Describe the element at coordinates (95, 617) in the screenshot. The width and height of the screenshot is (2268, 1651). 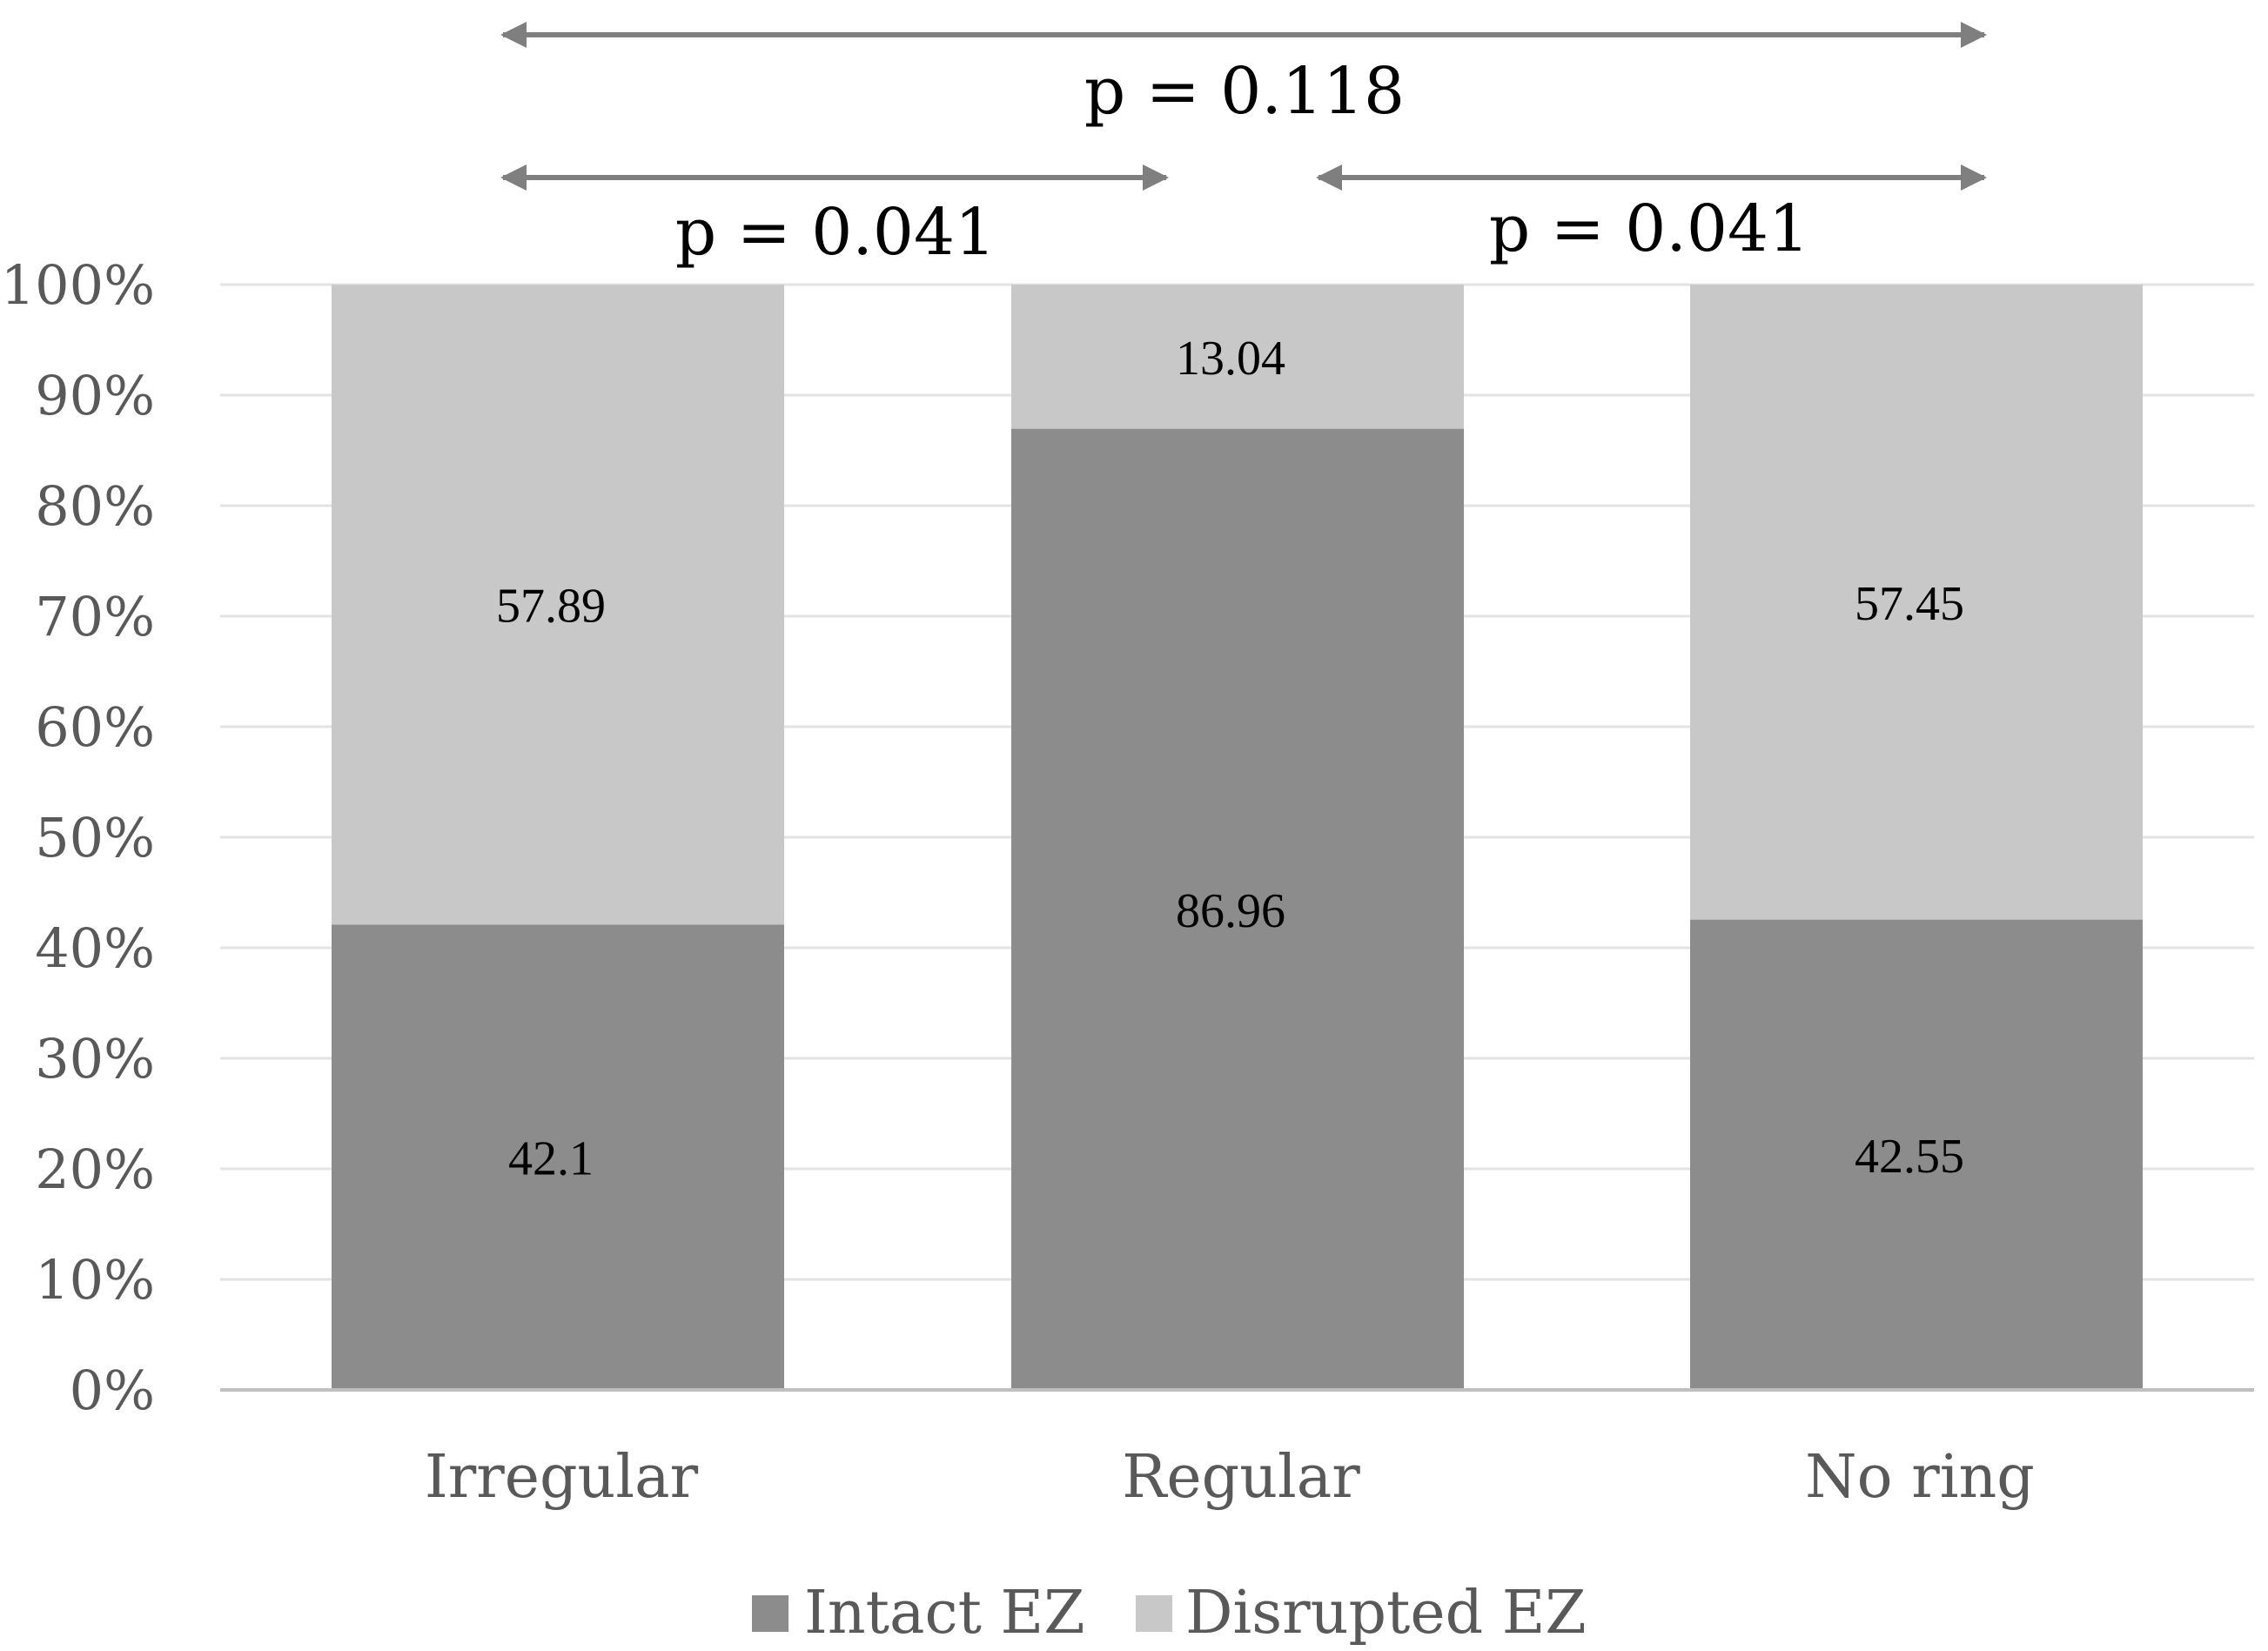
I see `y-tick-label: 70%` at that location.